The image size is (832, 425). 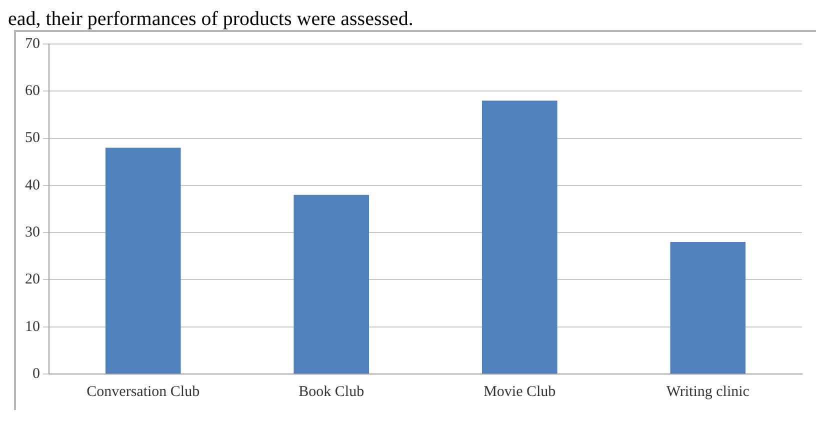 What do you see at coordinates (211, 19) in the screenshot?
I see `text: ead, their performances of products were assessed.` at bounding box center [211, 19].